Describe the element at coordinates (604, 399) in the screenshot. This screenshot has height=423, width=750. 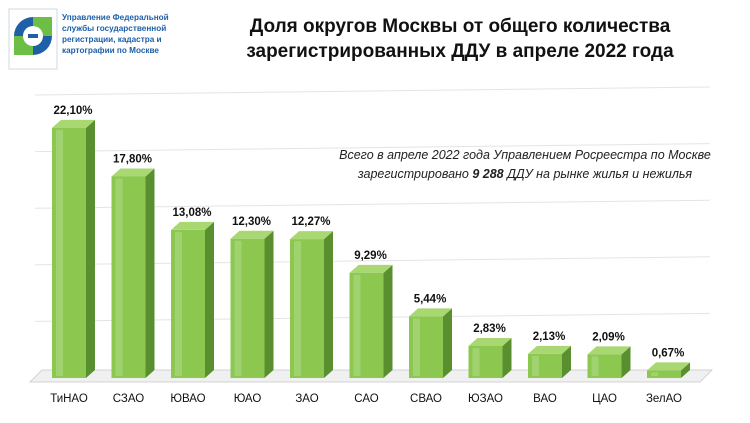
I see `category-label: ЦАО` at that location.